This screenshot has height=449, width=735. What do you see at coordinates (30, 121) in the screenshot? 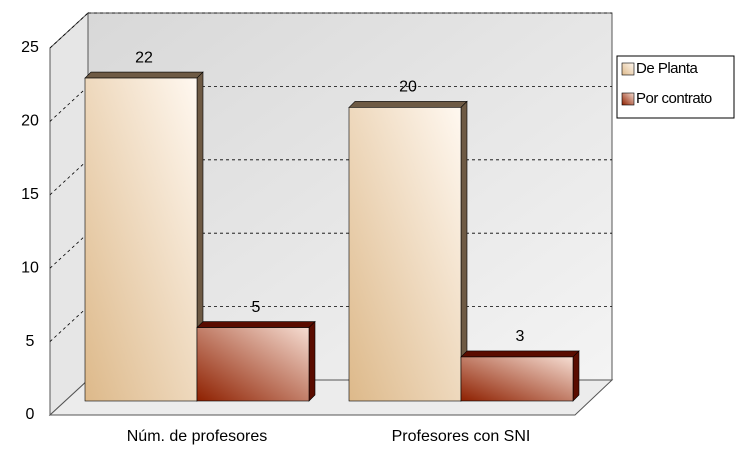
I see `y-tick-label: 20` at bounding box center [30, 121].